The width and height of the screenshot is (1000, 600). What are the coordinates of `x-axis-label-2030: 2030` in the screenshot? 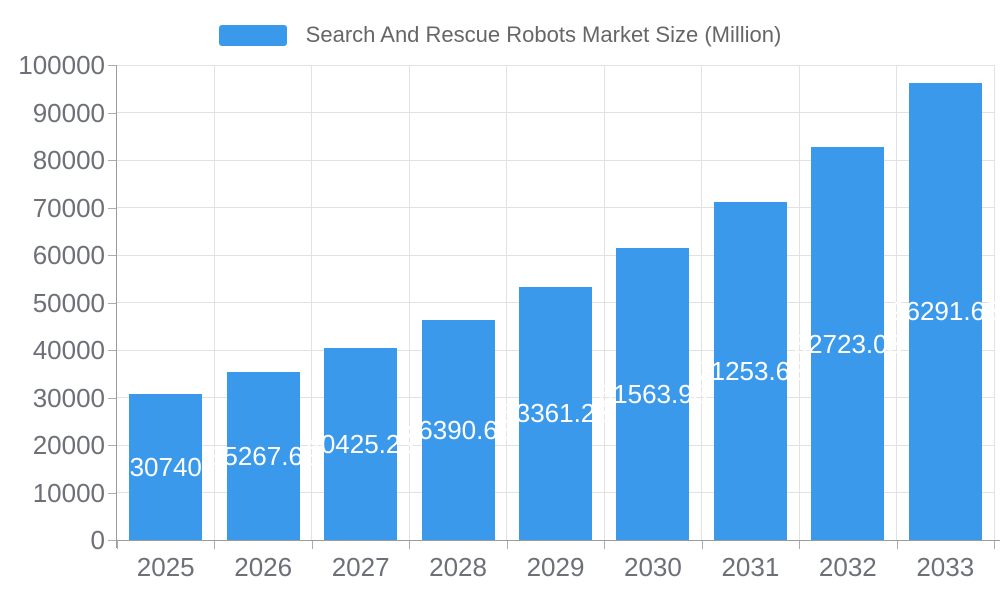 It's located at (653, 567).